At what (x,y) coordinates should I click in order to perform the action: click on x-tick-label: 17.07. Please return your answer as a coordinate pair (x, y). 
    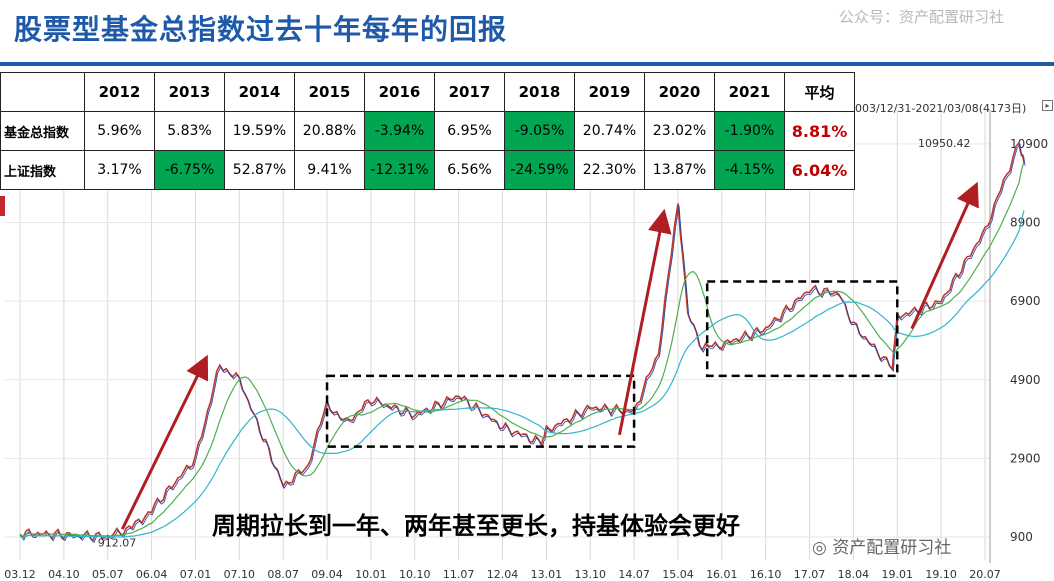
    Looking at the image, I should click on (810, 574).